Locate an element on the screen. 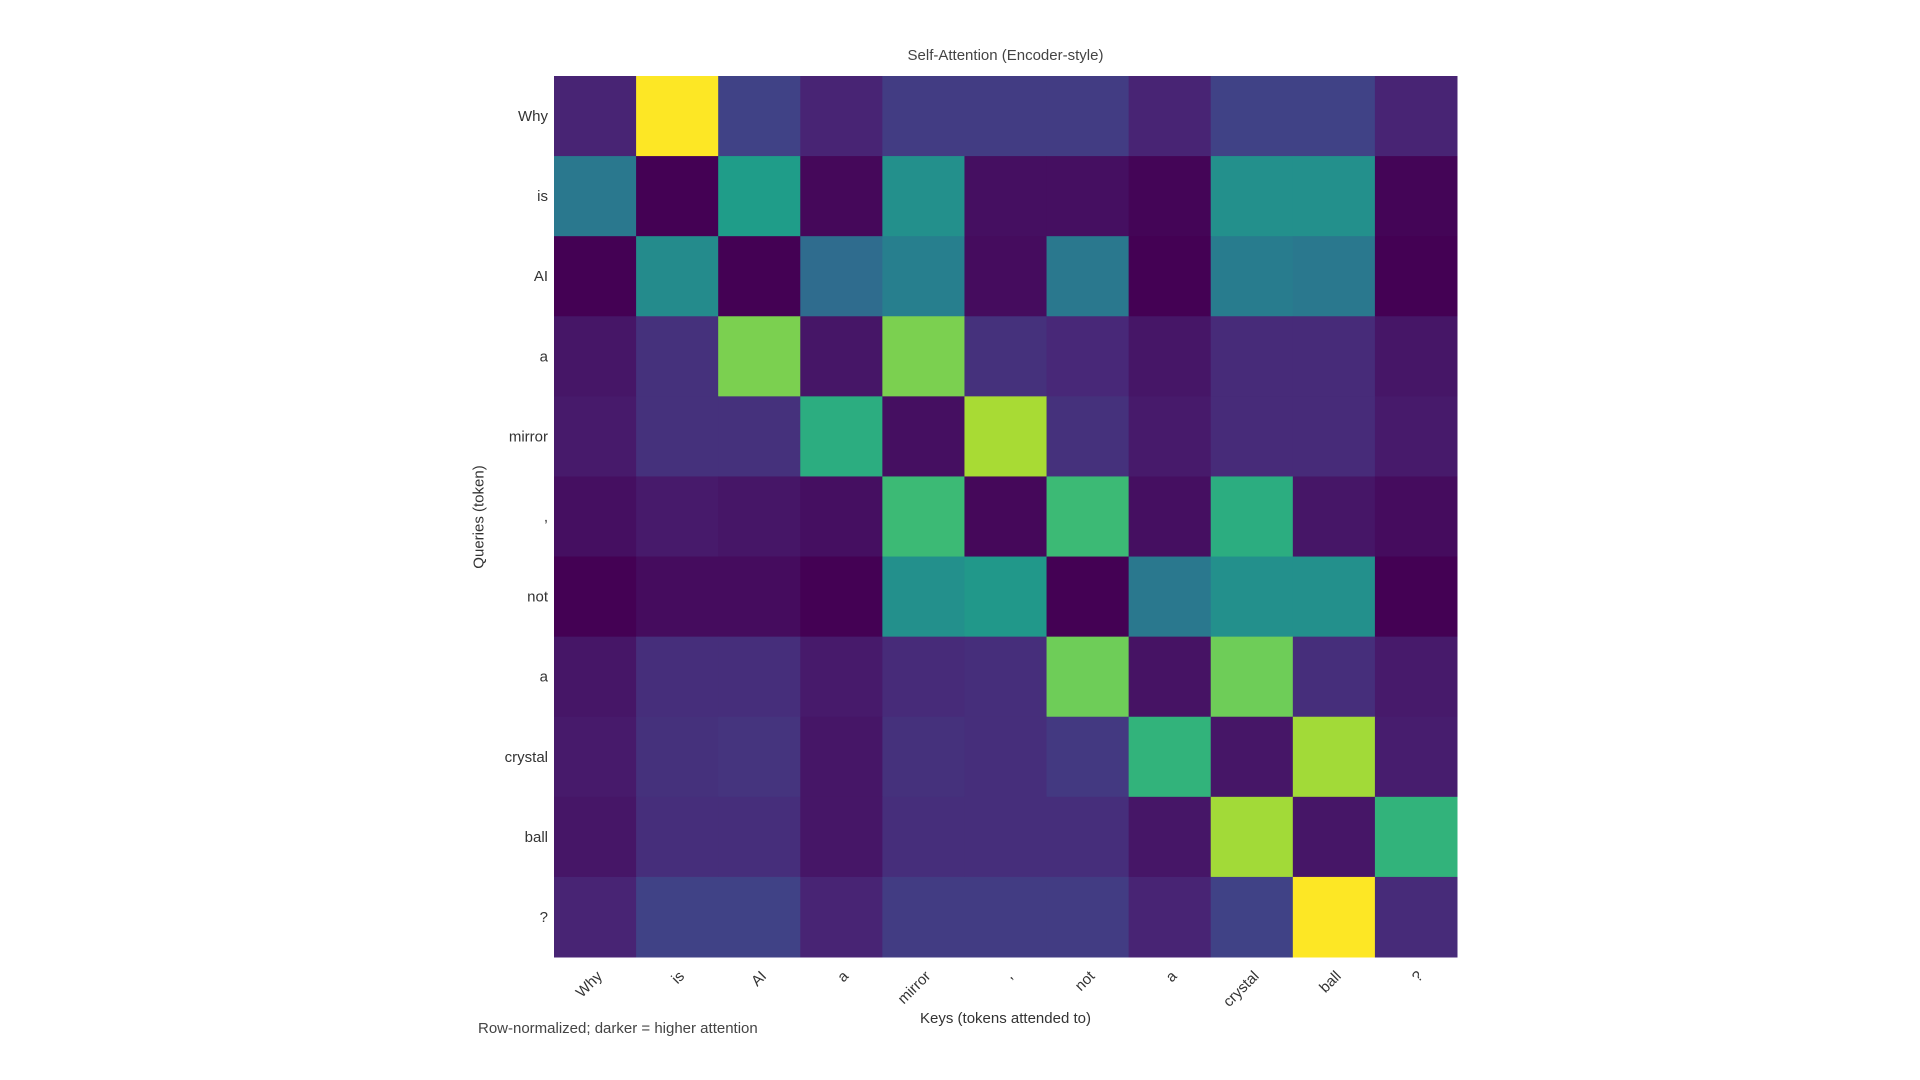 This screenshot has width=1920, height=1080. x-tick-label: is is located at coordinates (678, 978).